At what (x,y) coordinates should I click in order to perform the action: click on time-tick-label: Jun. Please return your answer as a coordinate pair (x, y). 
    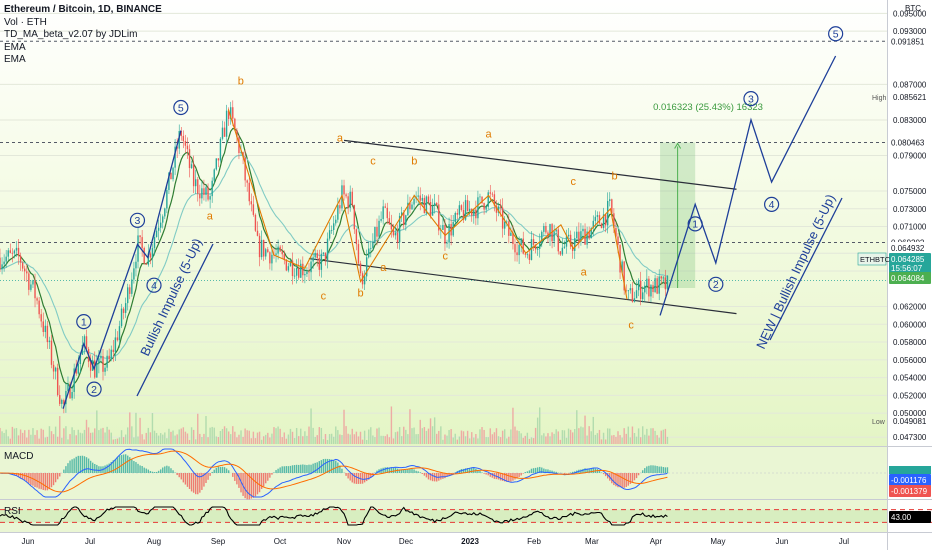
    Looking at the image, I should click on (28, 541).